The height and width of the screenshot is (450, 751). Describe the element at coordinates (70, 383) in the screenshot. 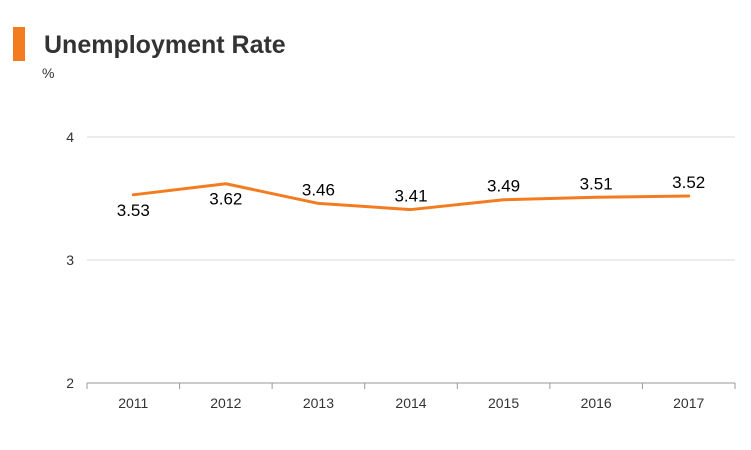

I see `y-tick-label: 2` at that location.